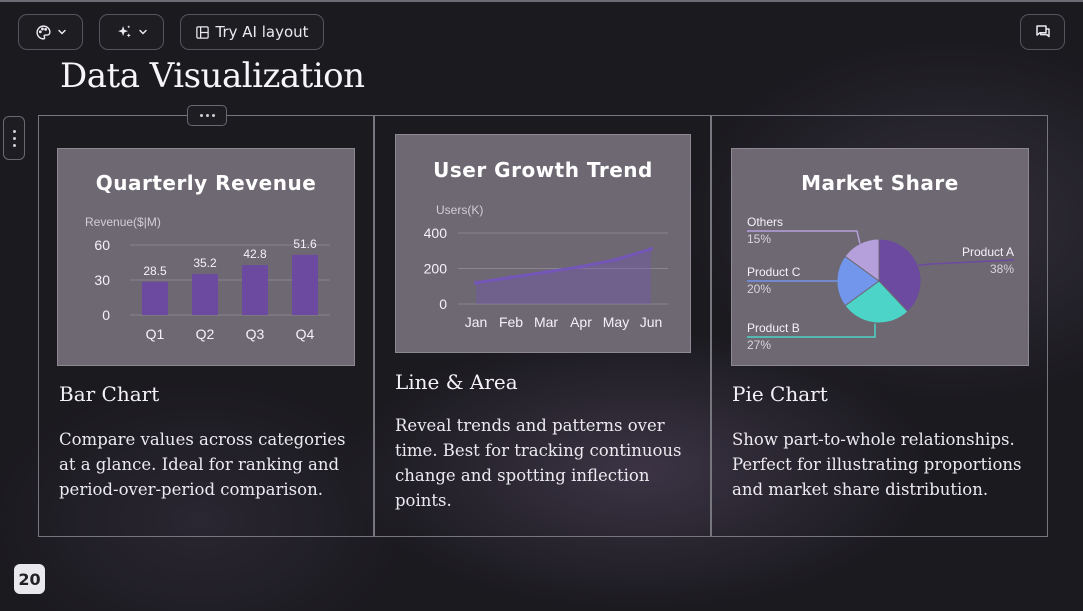 The image size is (1083, 611). I want to click on palette-icon, so click(43, 32).